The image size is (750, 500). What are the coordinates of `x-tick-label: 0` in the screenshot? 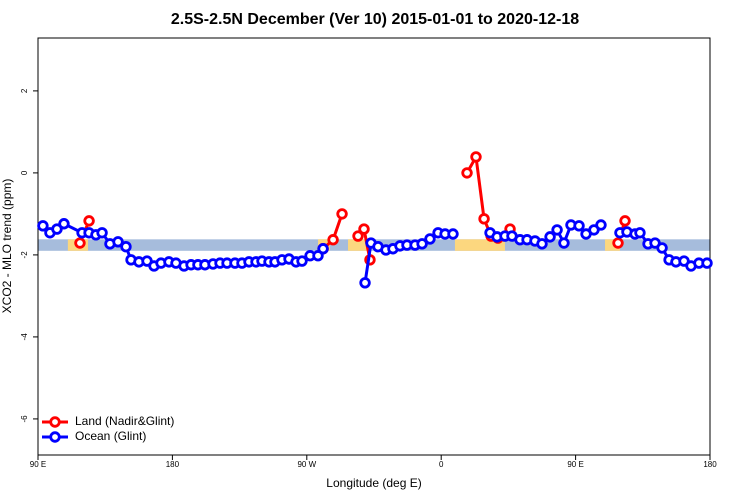 It's located at (441, 464).